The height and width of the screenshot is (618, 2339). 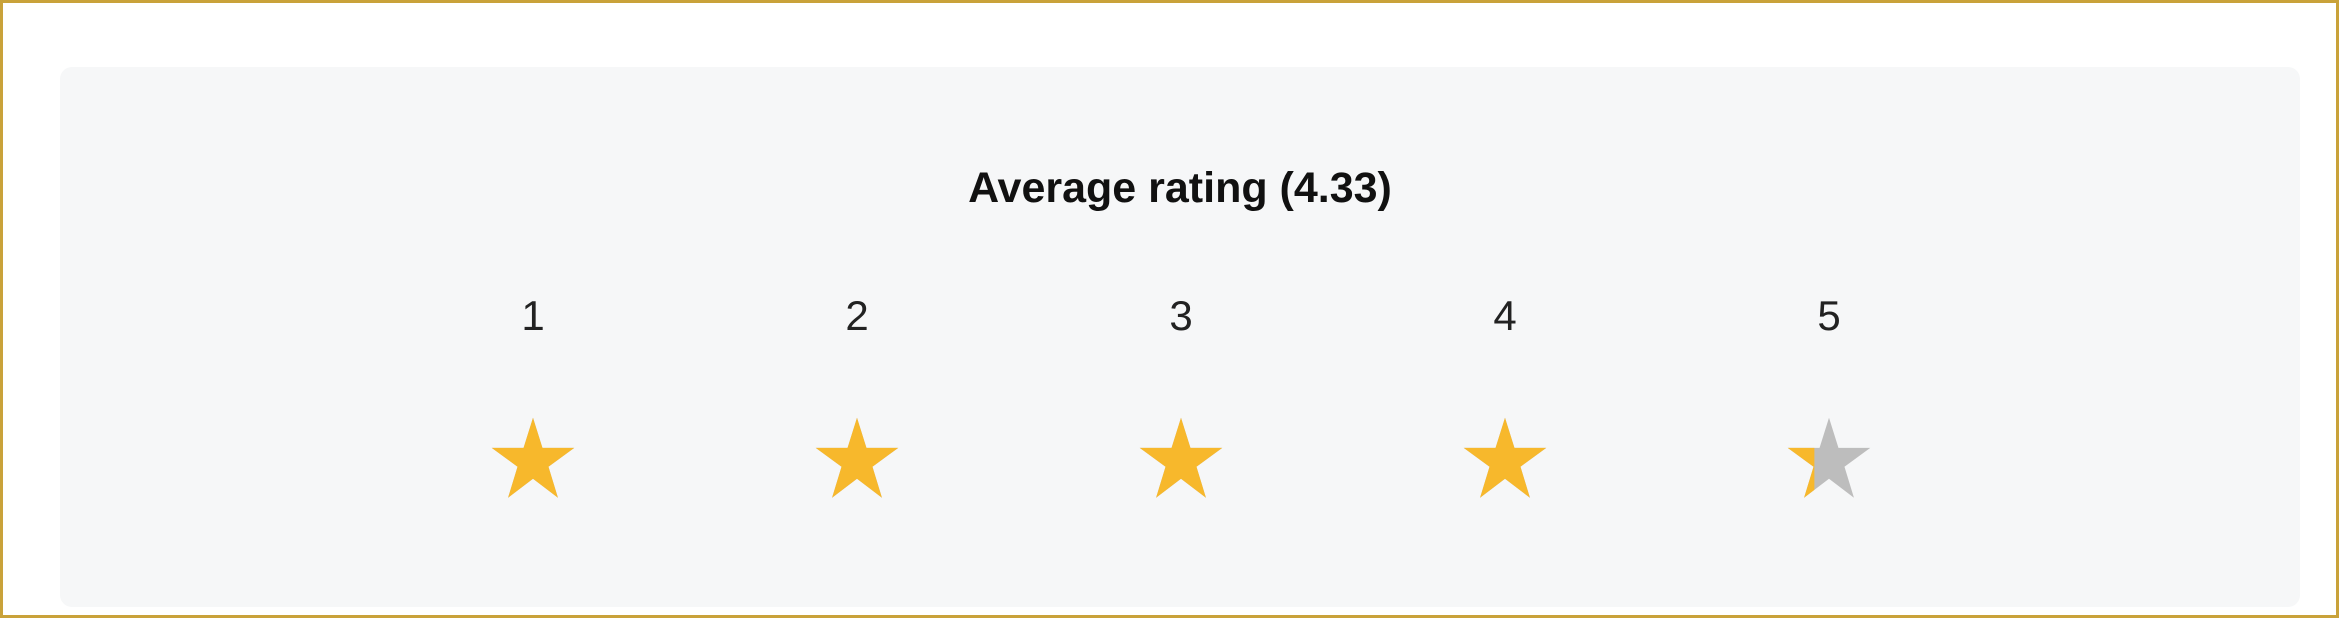 I want to click on rating-option-2: 2, so click(x=857, y=337).